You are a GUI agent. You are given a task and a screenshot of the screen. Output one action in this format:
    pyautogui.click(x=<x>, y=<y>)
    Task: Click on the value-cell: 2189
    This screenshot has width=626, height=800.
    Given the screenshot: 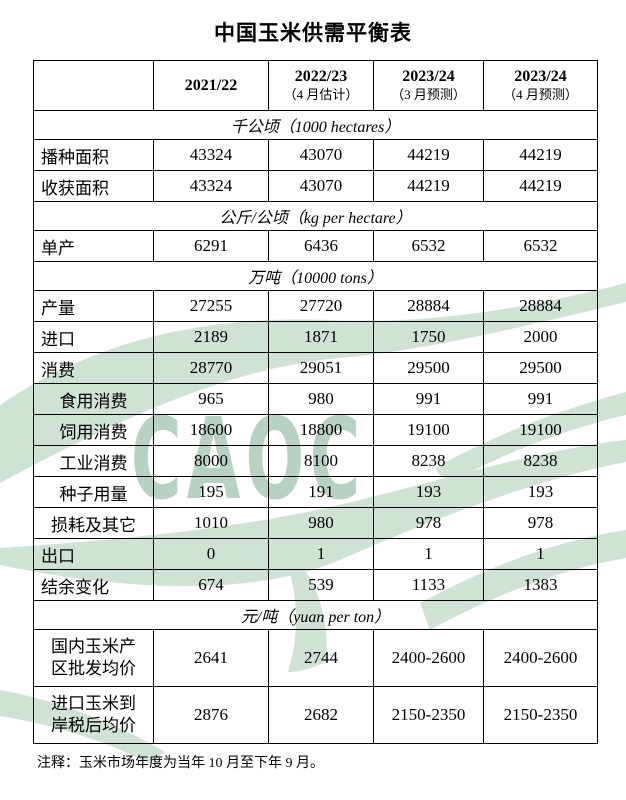 What is the action you would take?
    pyautogui.click(x=211, y=337)
    